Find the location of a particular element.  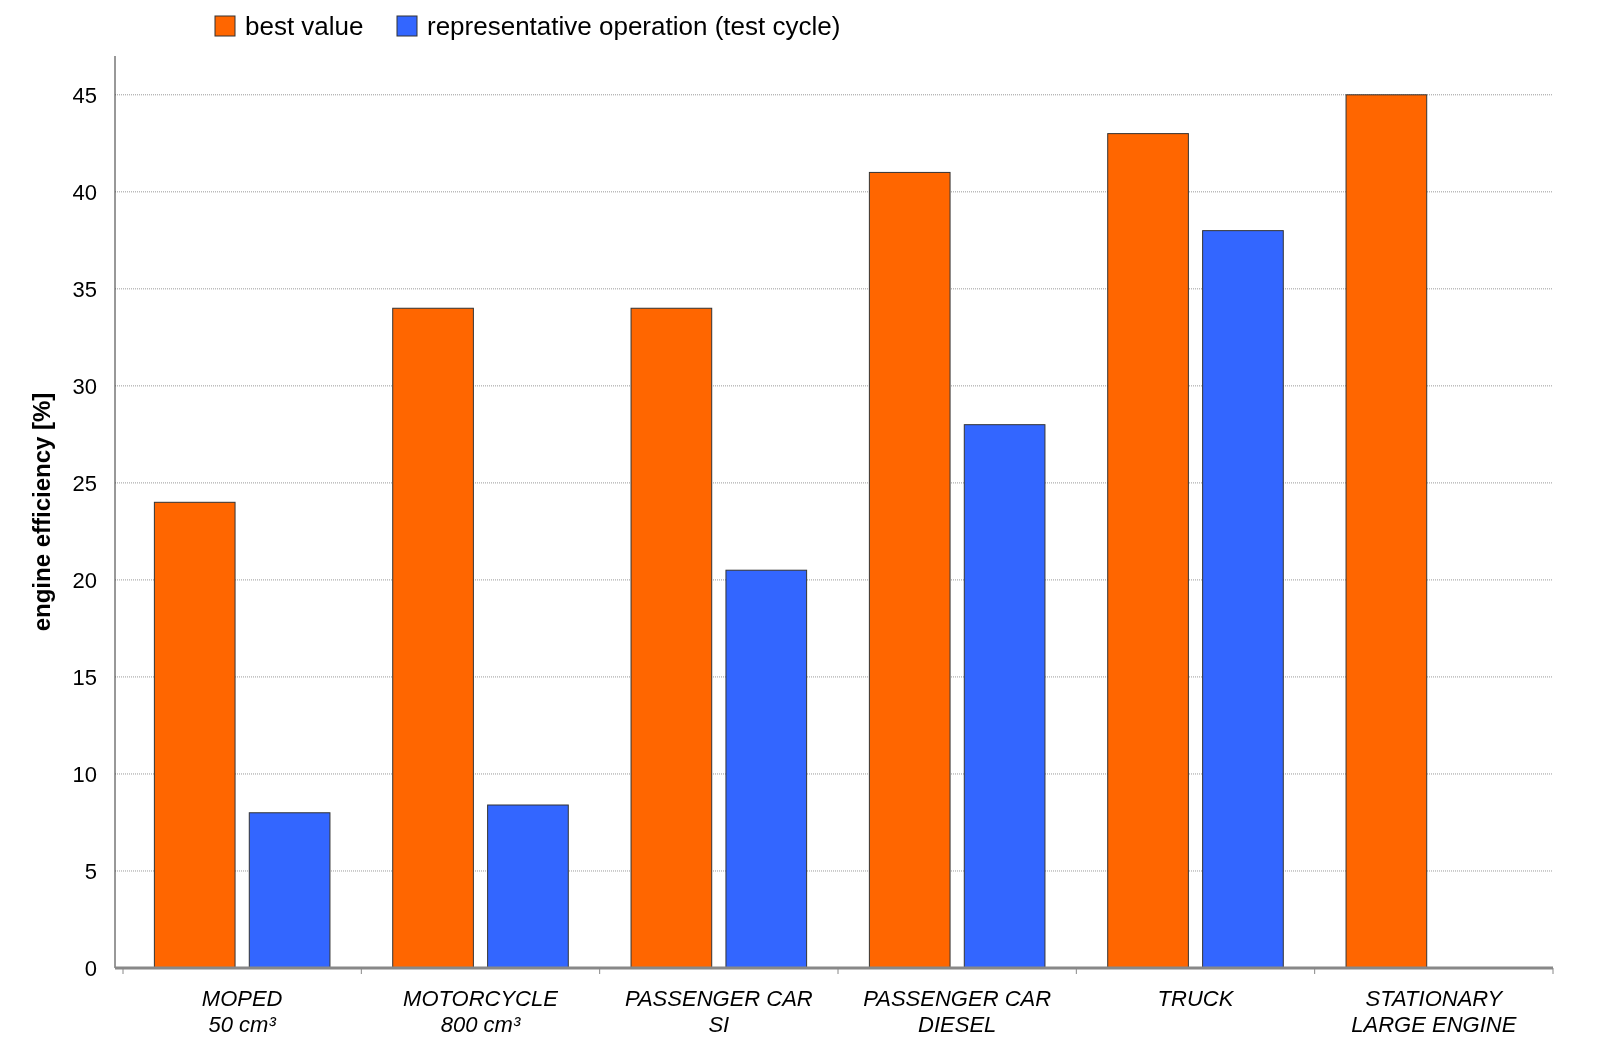

y-axis-title: engine efficiency [%] is located at coordinates (41, 512).